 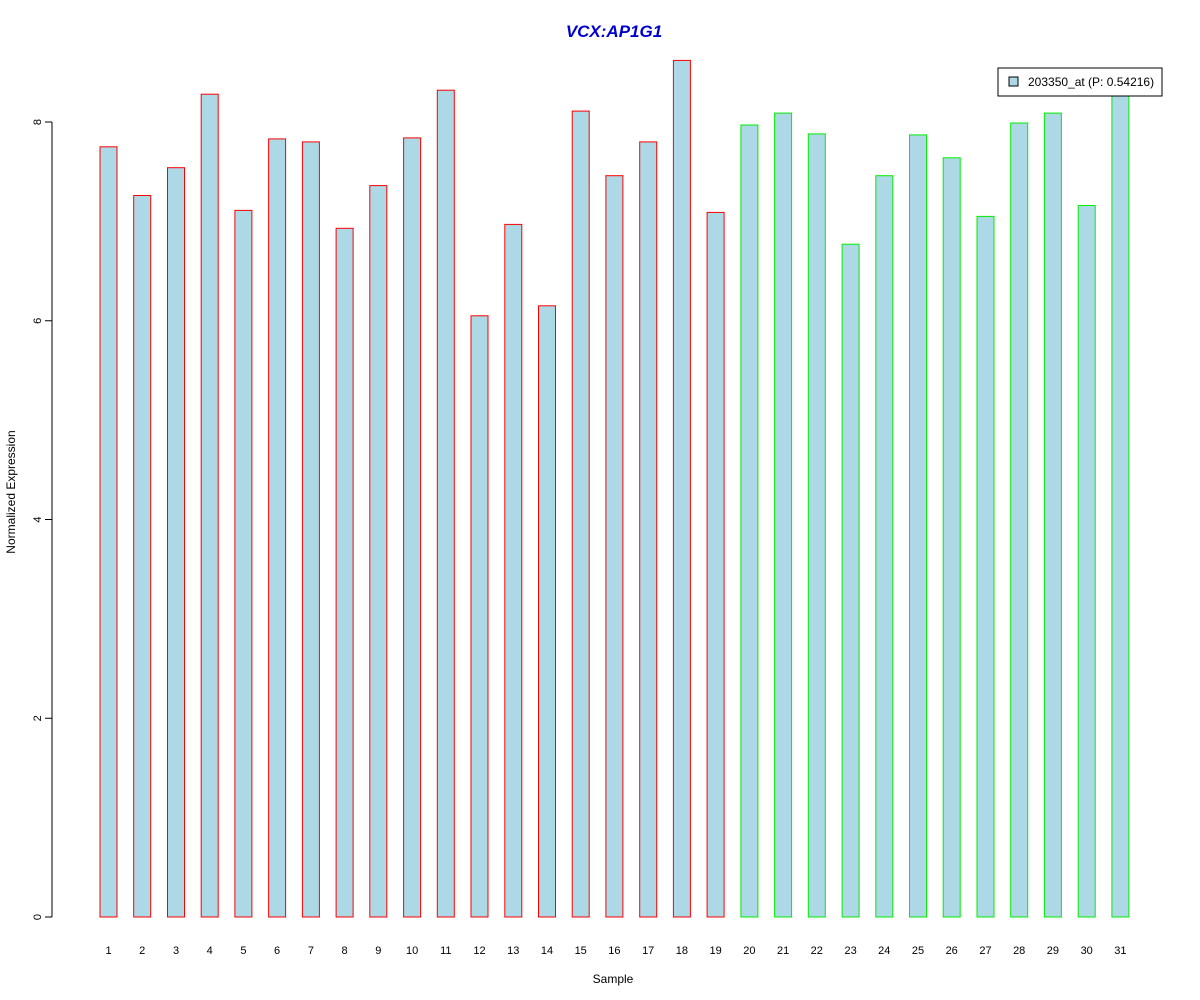 What do you see at coordinates (581, 951) in the screenshot?
I see `x-tick-label: 15` at bounding box center [581, 951].